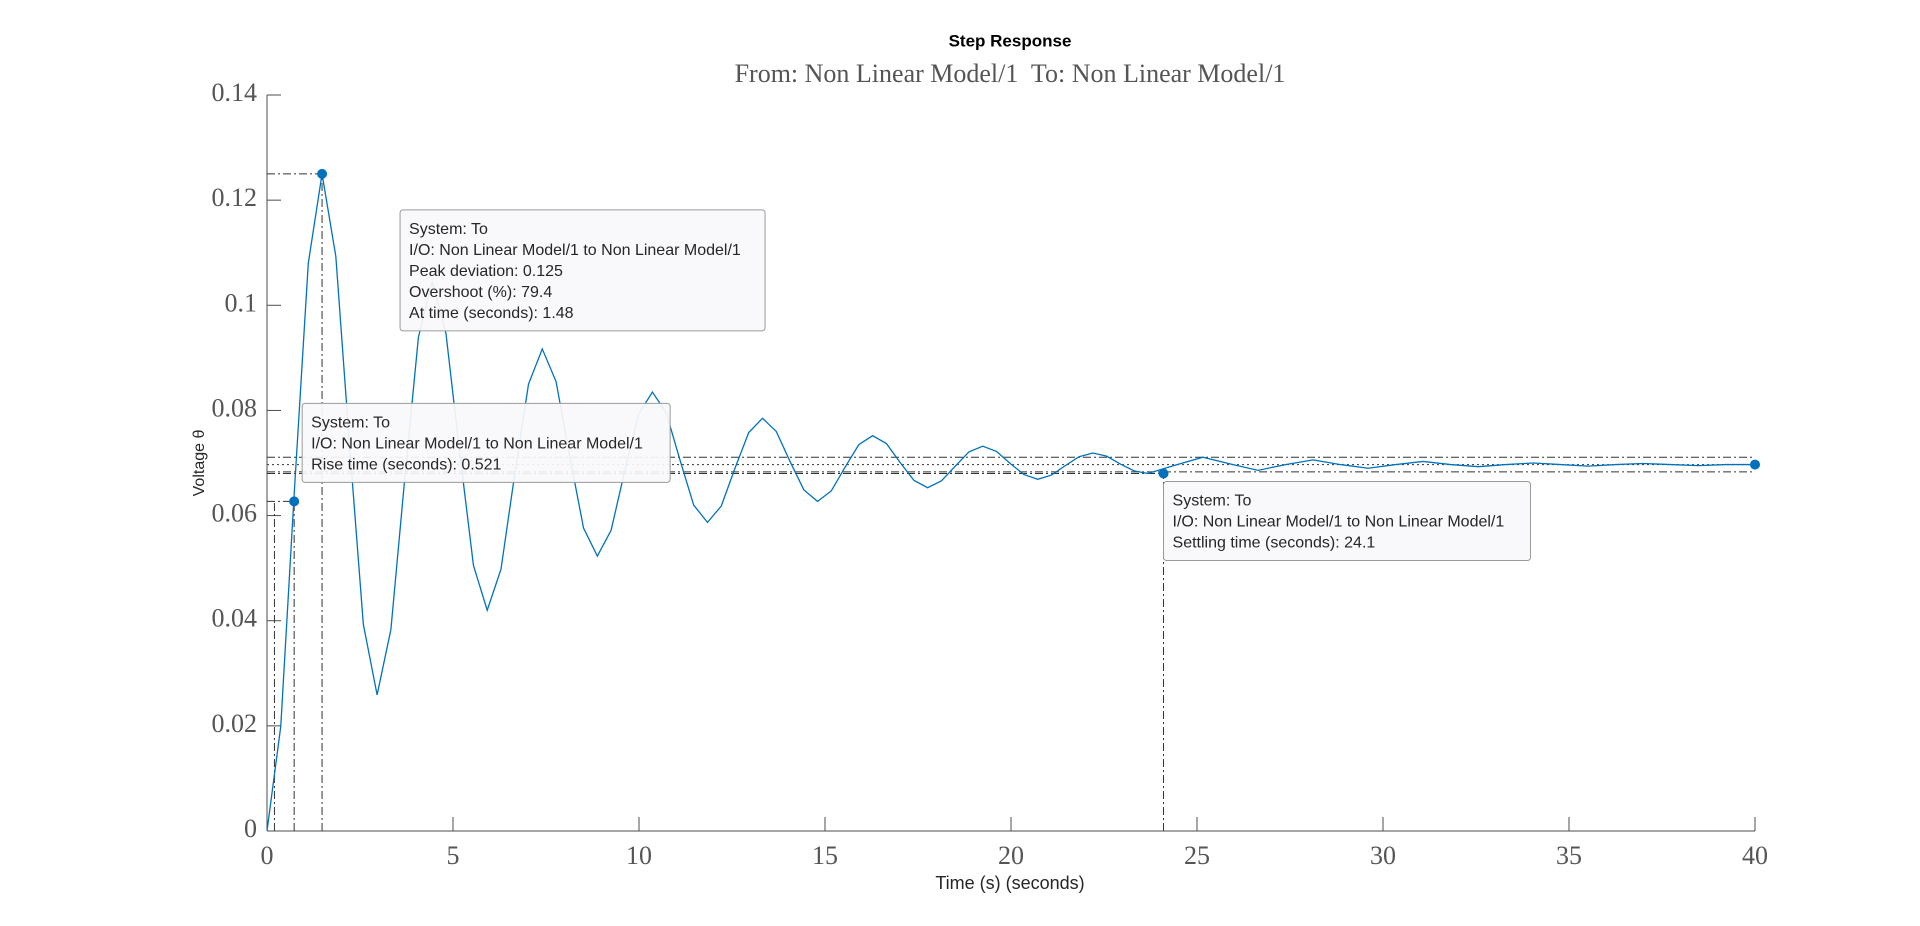 The height and width of the screenshot is (926, 1920). What do you see at coordinates (480, 292) in the screenshot?
I see `datatip-text: Overshoot (%): 79.4` at bounding box center [480, 292].